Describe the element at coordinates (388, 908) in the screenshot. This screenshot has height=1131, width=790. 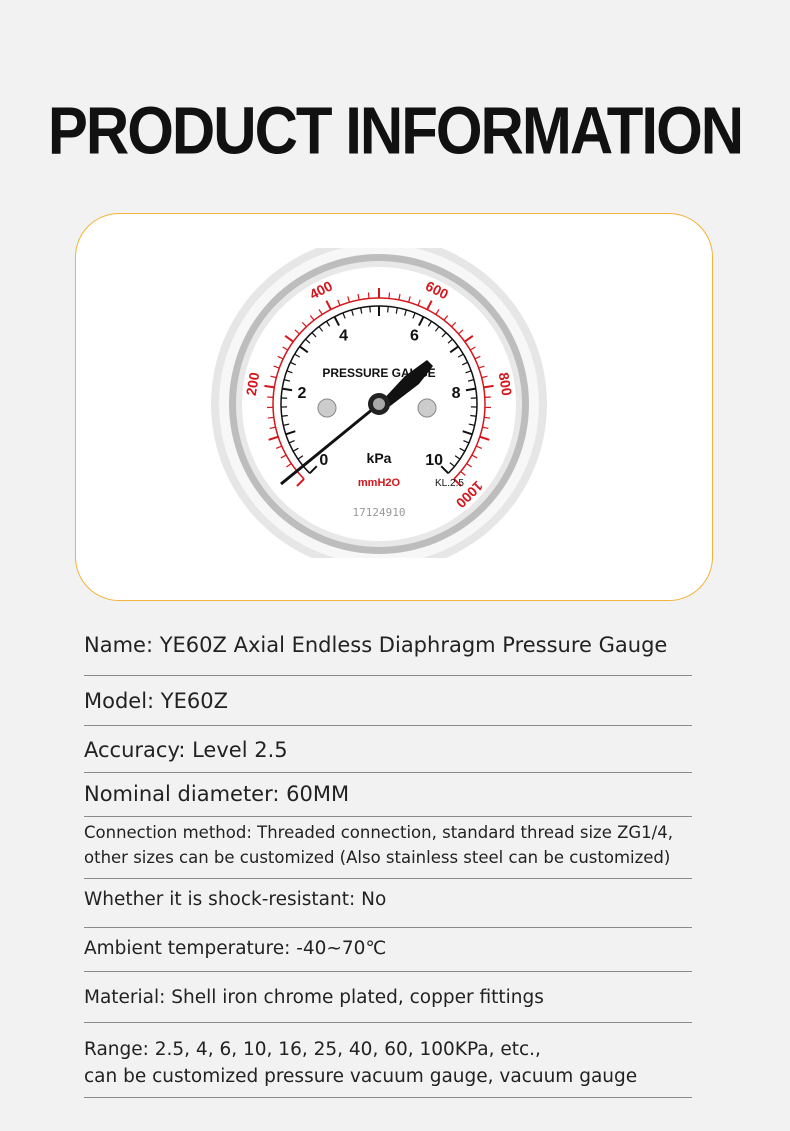
I see `spec-shock-resistant: Whether it is shock-resistant: No` at that location.